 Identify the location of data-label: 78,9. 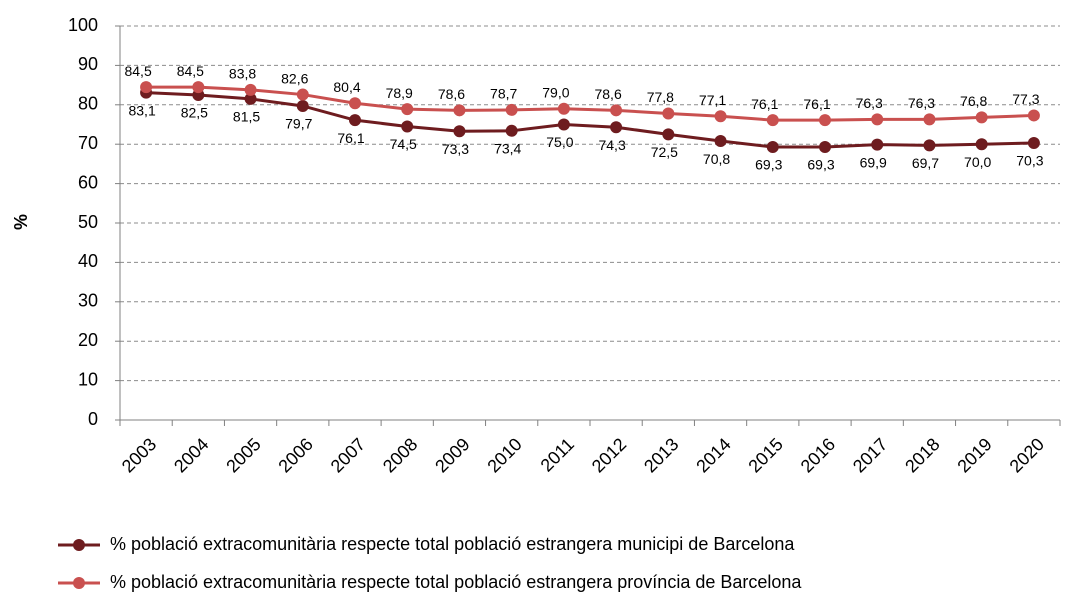
(399, 93).